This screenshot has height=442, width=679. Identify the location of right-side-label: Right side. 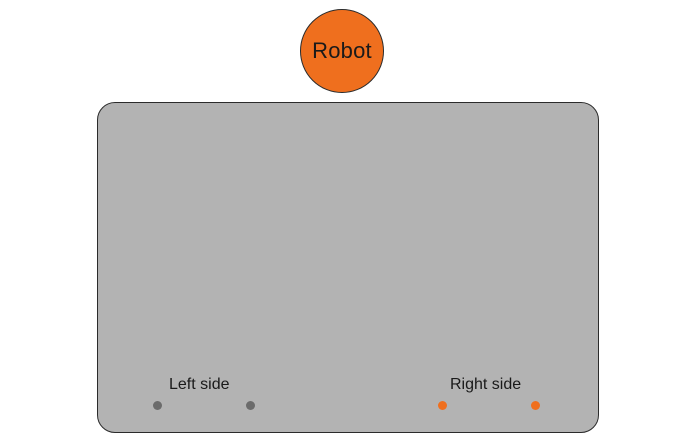
(486, 384).